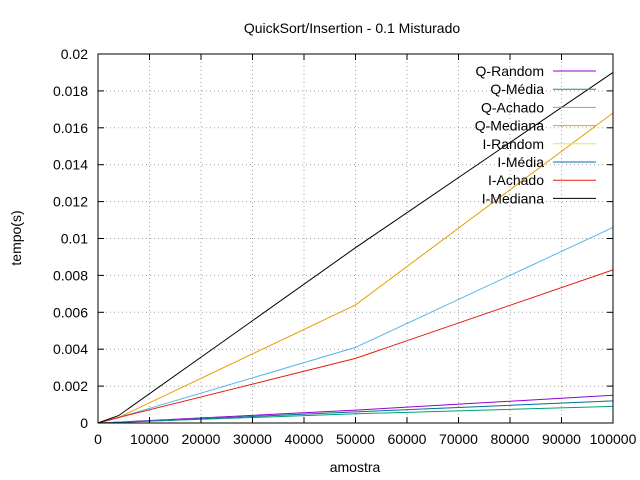  What do you see at coordinates (509, 126) in the screenshot?
I see `legend-label: Q-Mediana` at bounding box center [509, 126].